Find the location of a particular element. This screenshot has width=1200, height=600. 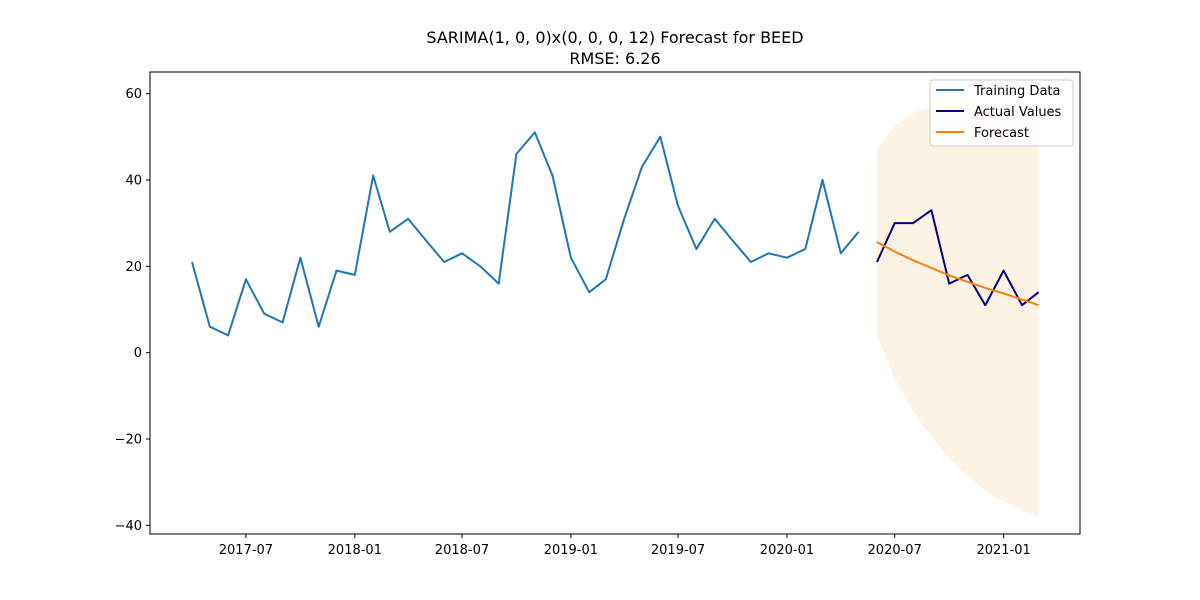

x-tick-label: 2017-07 is located at coordinates (246, 550).